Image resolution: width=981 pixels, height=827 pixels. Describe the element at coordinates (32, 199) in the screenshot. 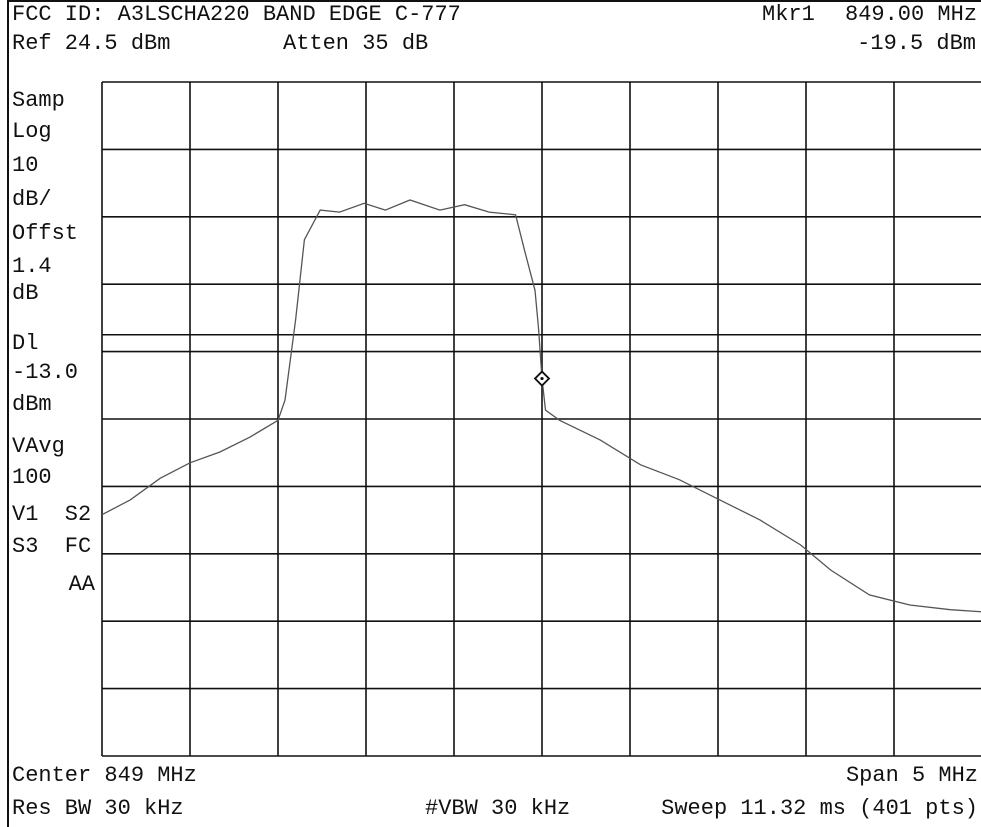

I see `side-panel-label: dB/` at that location.